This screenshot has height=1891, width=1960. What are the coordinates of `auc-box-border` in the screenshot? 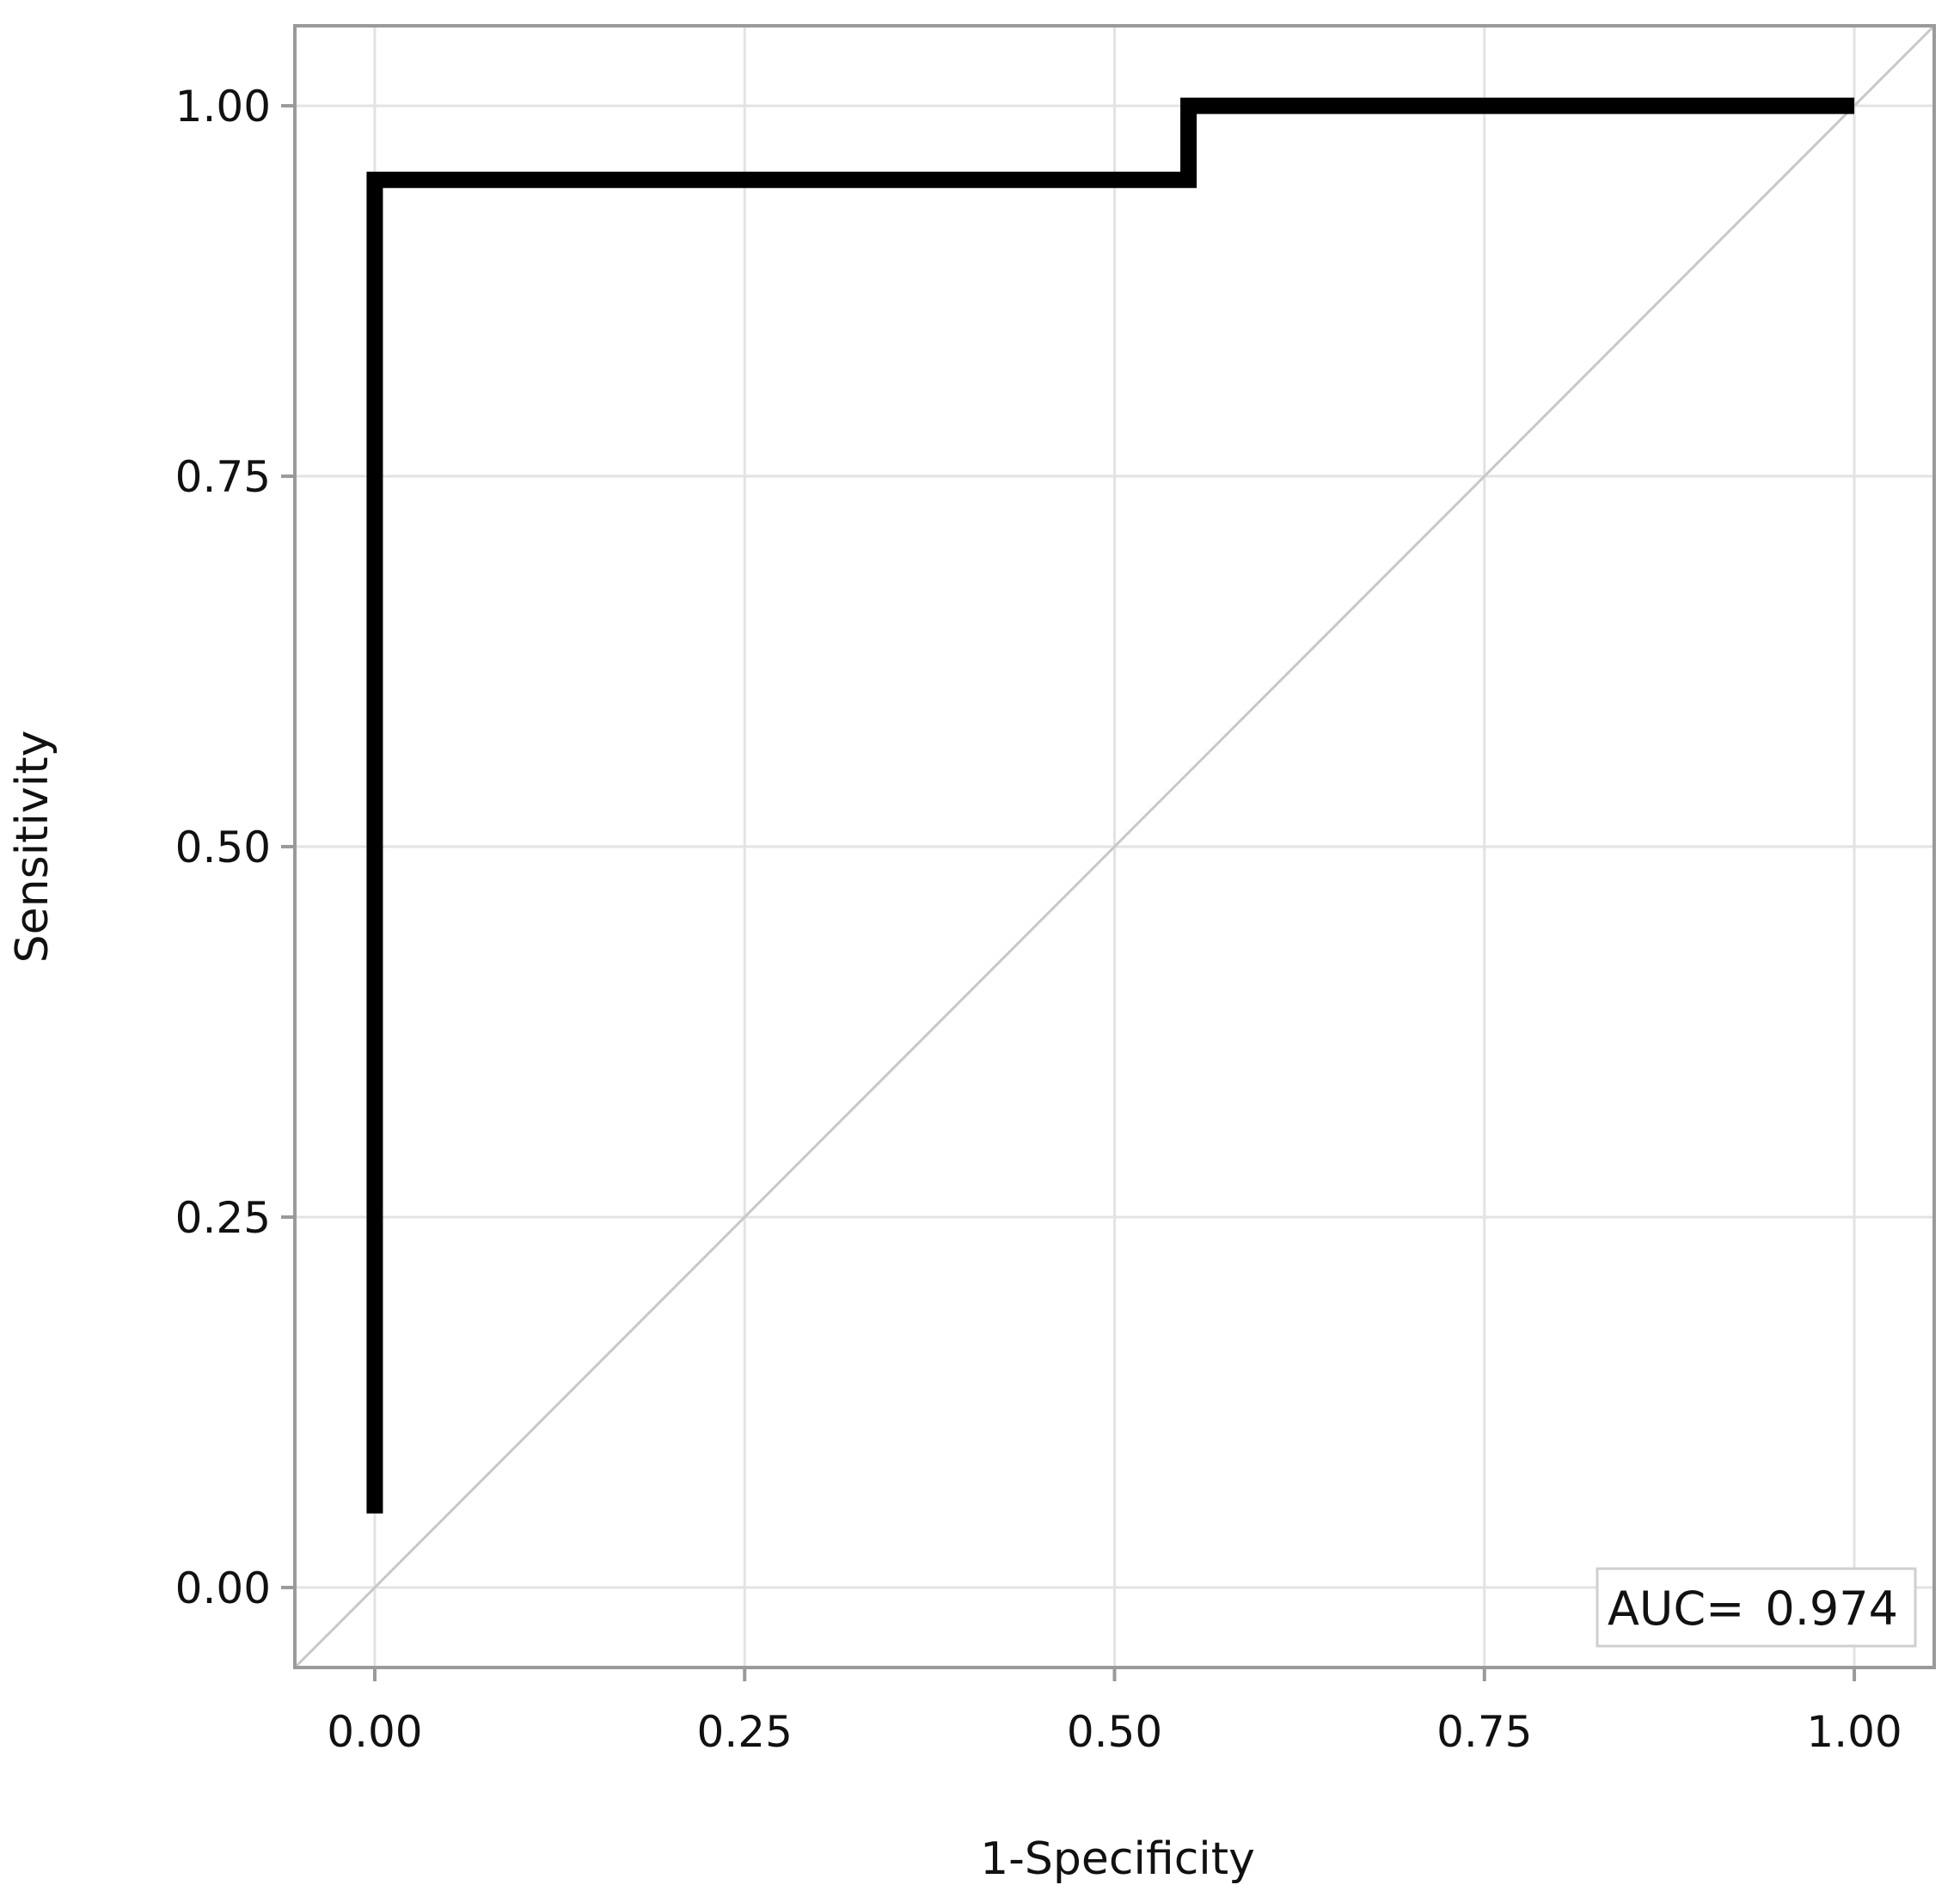 It's located at (1756, 1607).